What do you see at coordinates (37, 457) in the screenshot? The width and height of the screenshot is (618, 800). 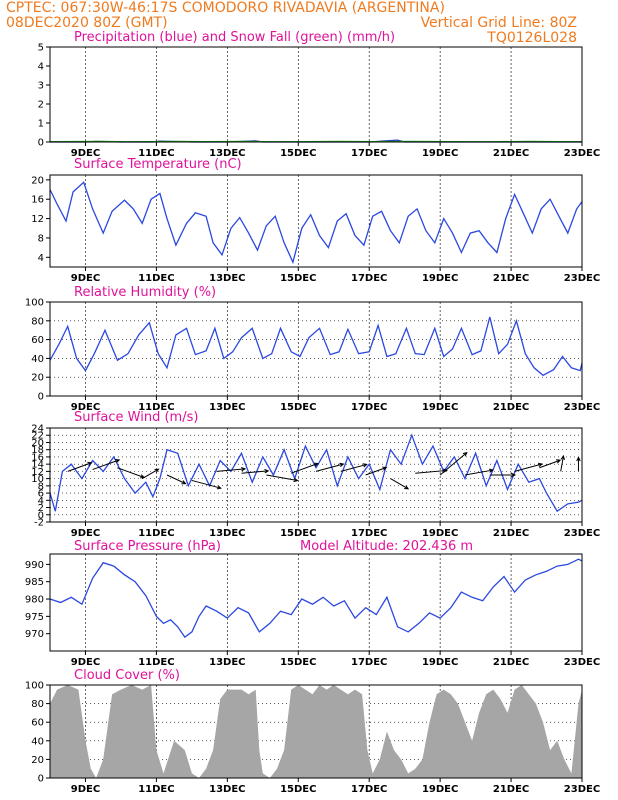 I see `y-tick-label: 16` at bounding box center [37, 457].